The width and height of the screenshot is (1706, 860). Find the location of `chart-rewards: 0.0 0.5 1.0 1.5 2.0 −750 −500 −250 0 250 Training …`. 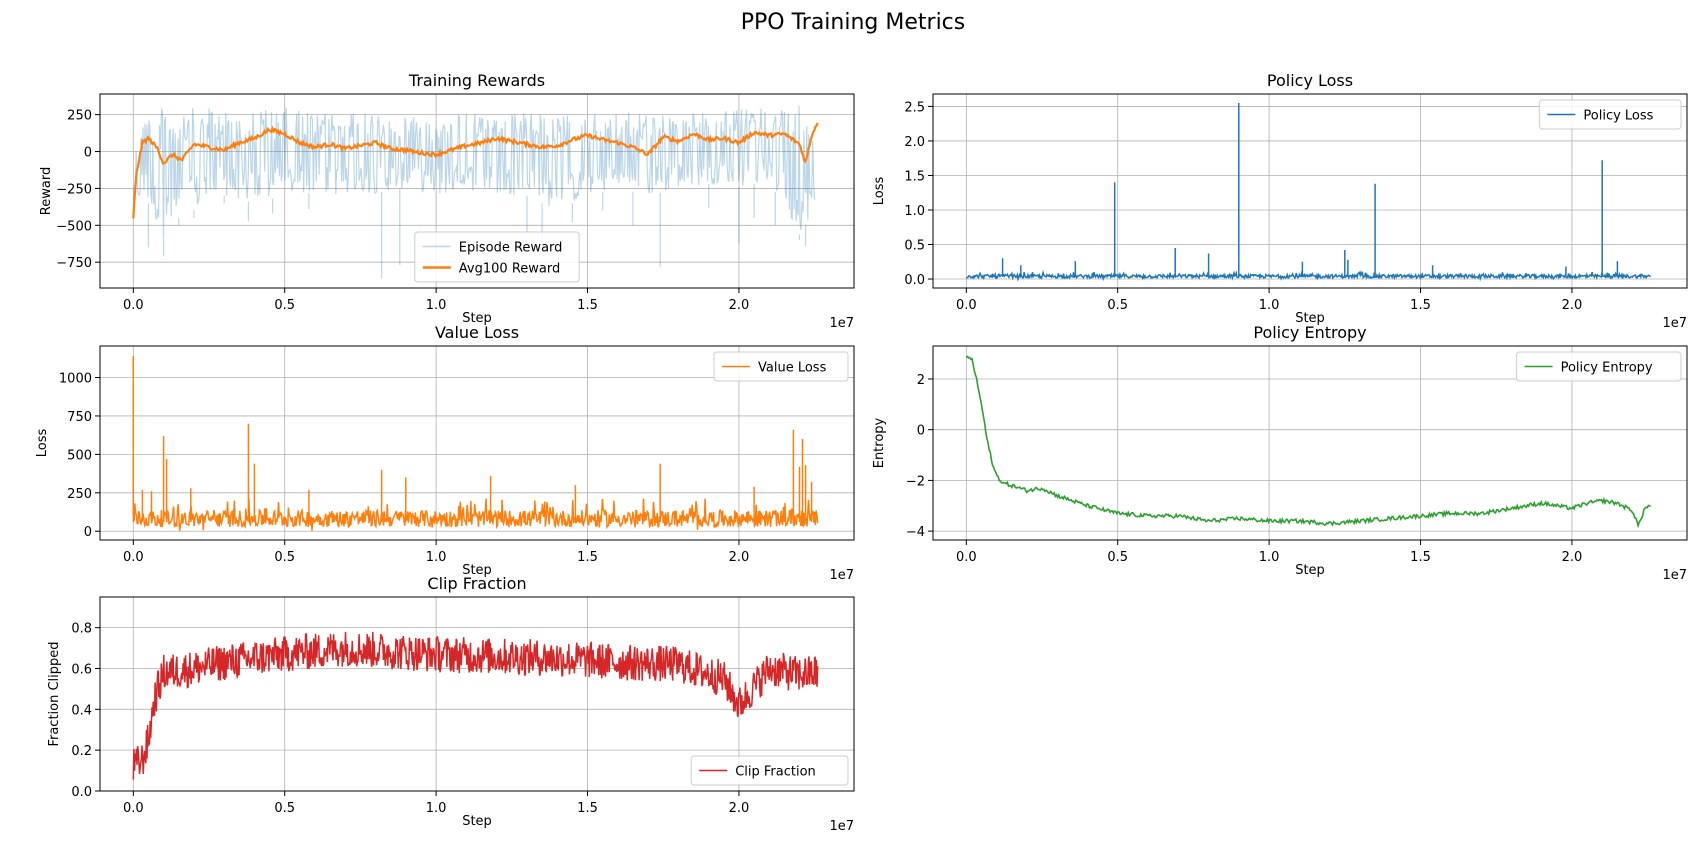

chart-rewards: 0.0 0.5 1.0 1.5 2.0 −750 −500 −250 0 250 Training … is located at coordinates (447, 201).